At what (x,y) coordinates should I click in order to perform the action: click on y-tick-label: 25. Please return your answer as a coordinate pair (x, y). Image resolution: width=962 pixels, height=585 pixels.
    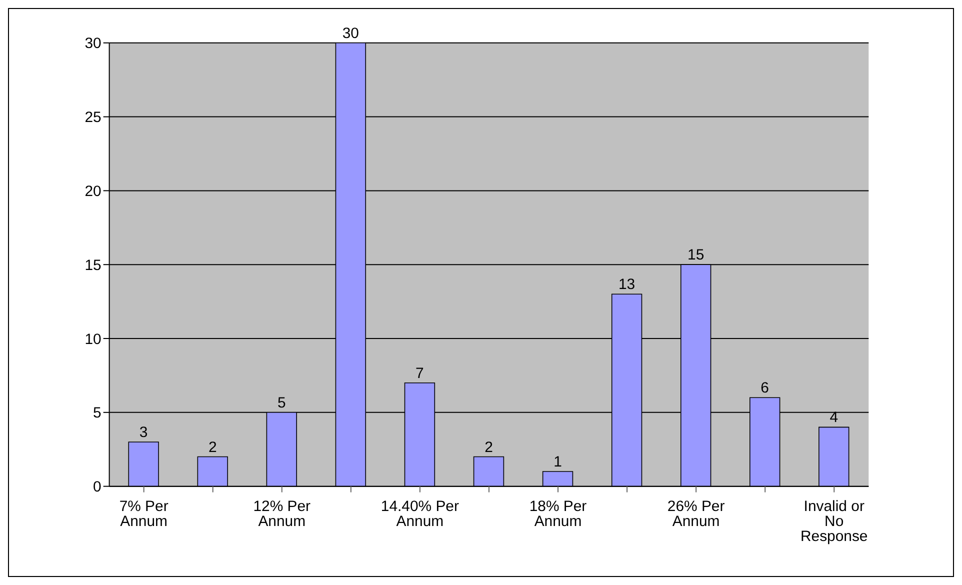
    Looking at the image, I should click on (93, 117).